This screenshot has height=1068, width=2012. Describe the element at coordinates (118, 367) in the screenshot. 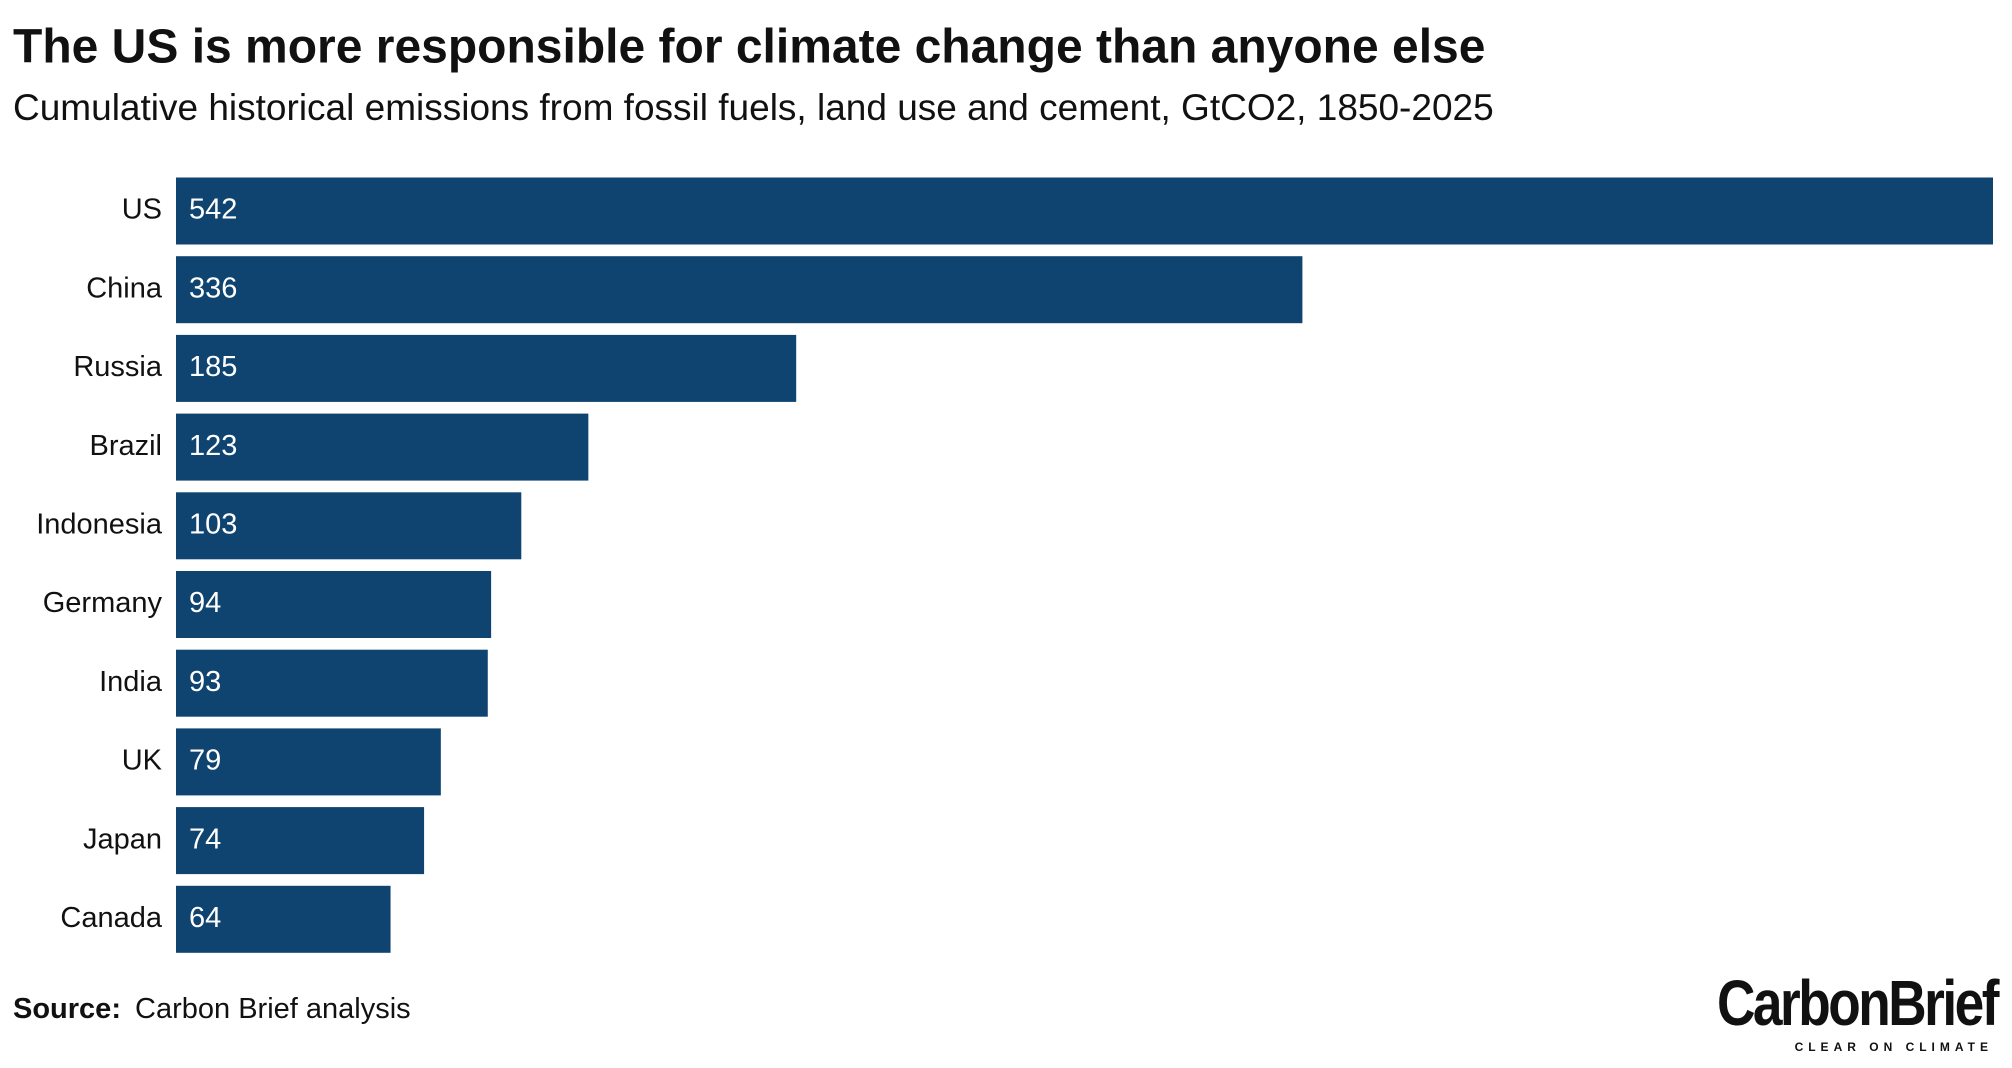

I see `category-label: Russia` at that location.